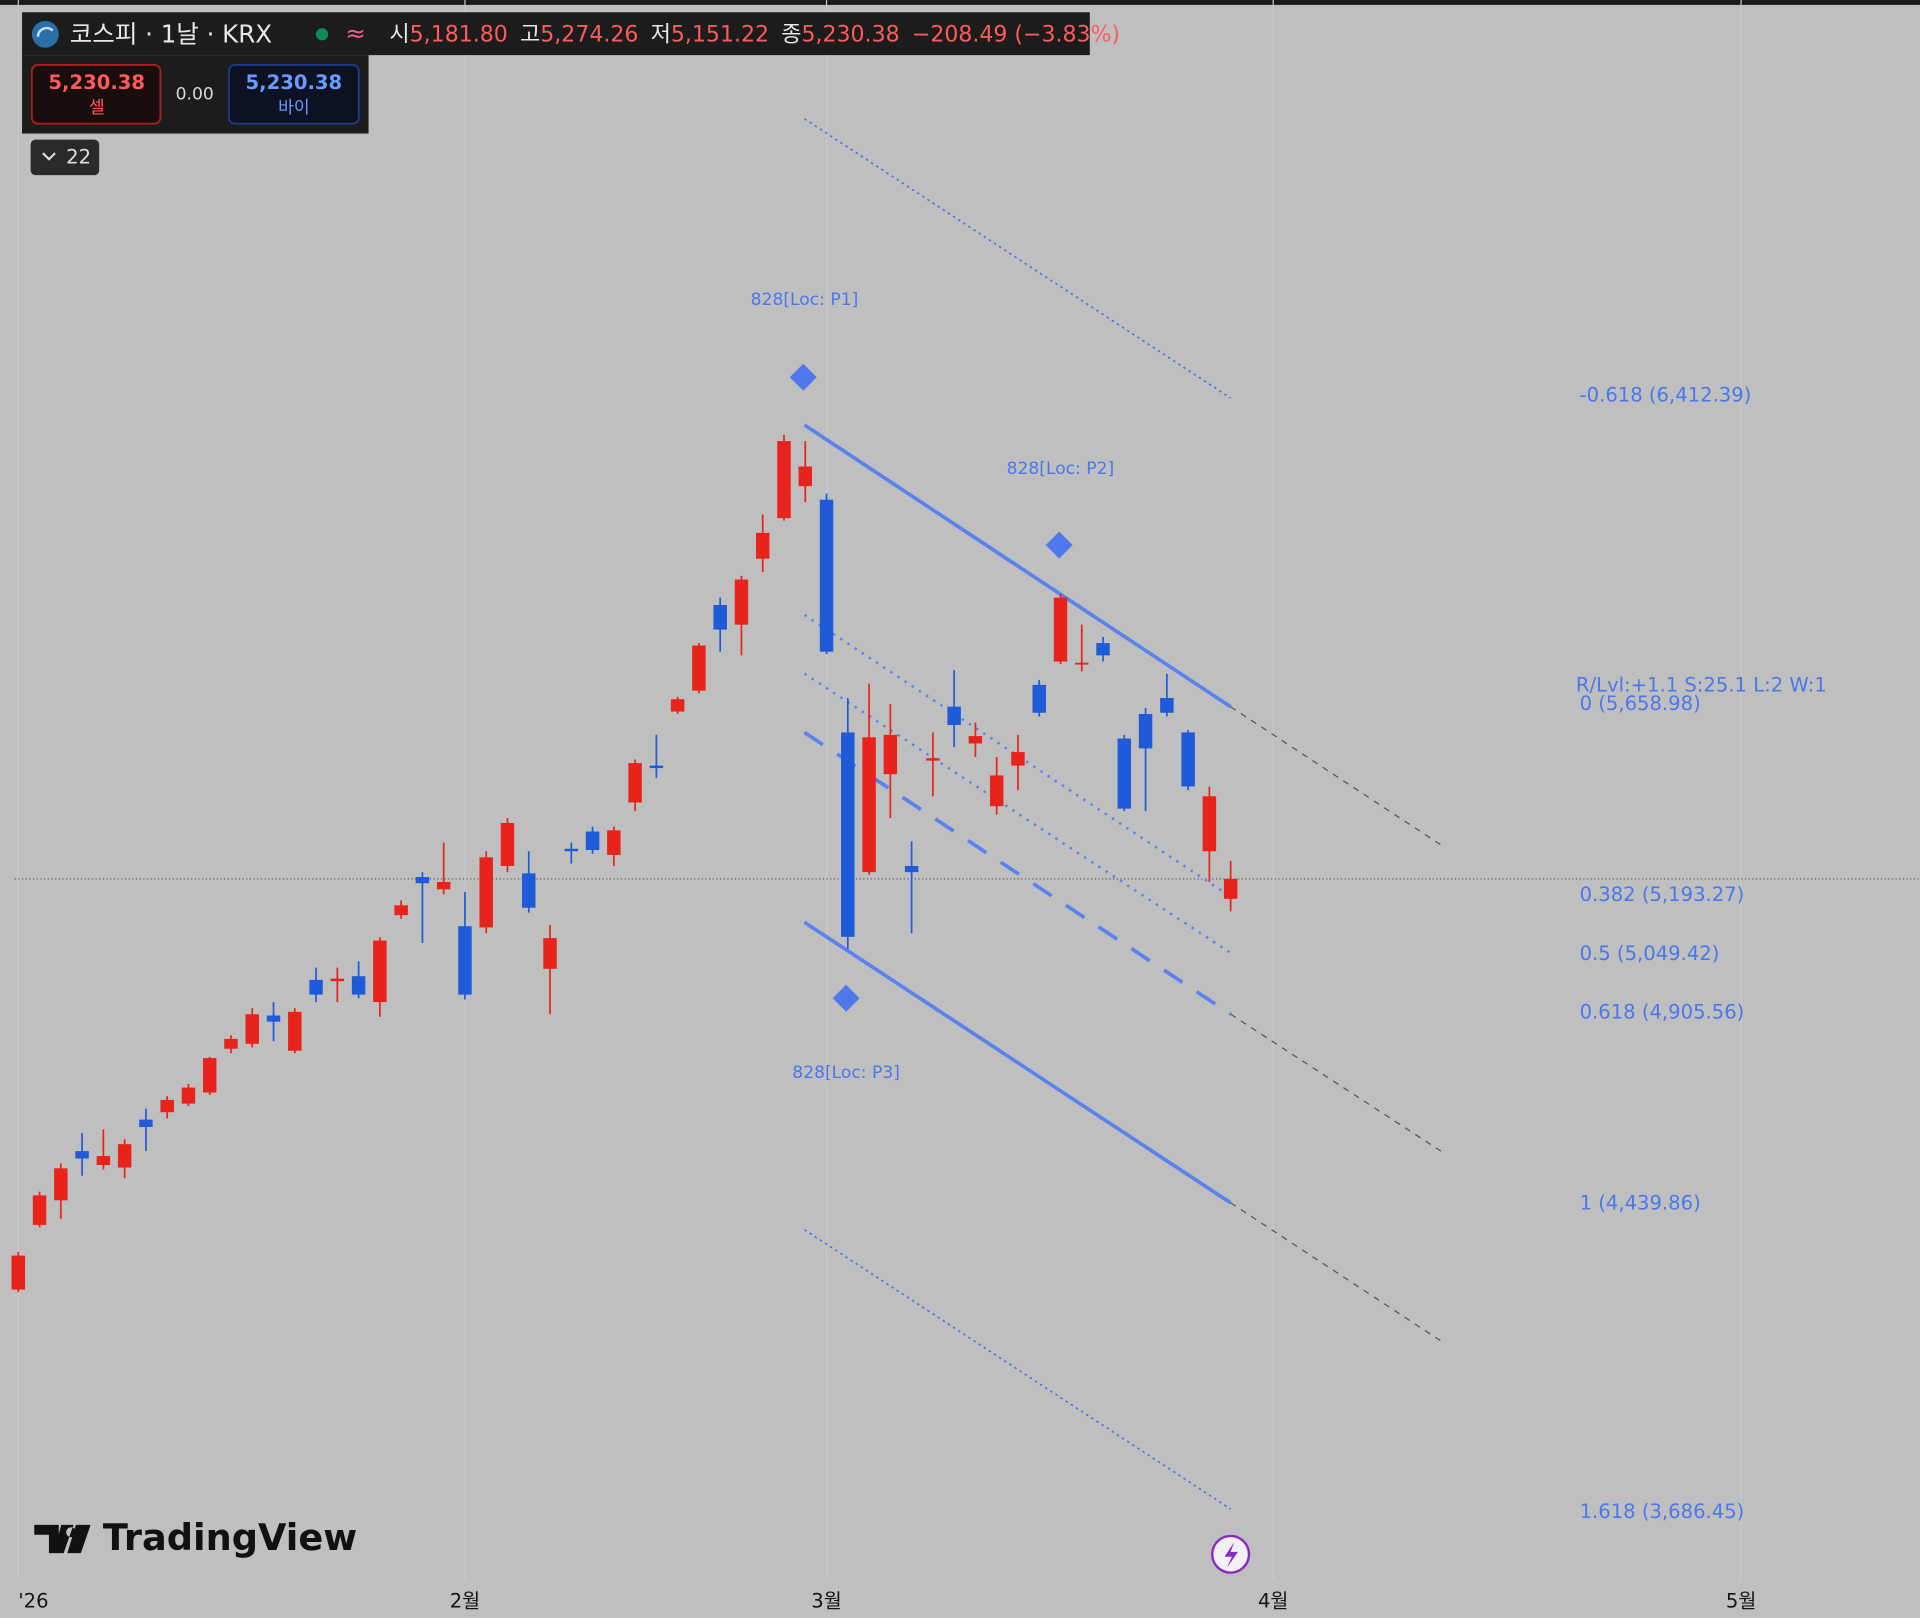 This screenshot has height=1618, width=1920. I want to click on x-tick-label: 2월, so click(465, 1601).